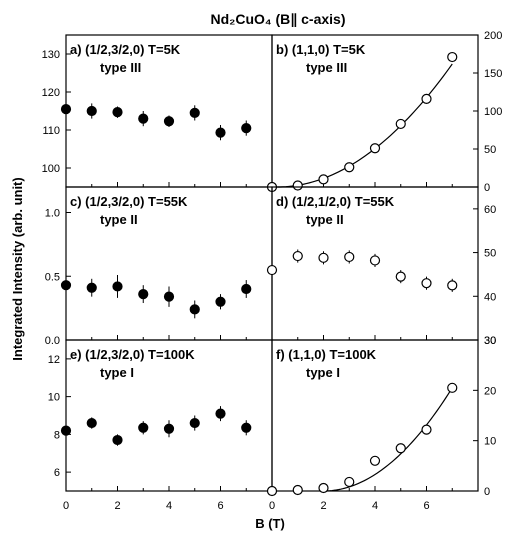  I want to click on y-tick-label-e-0: 6, so click(57, 473).